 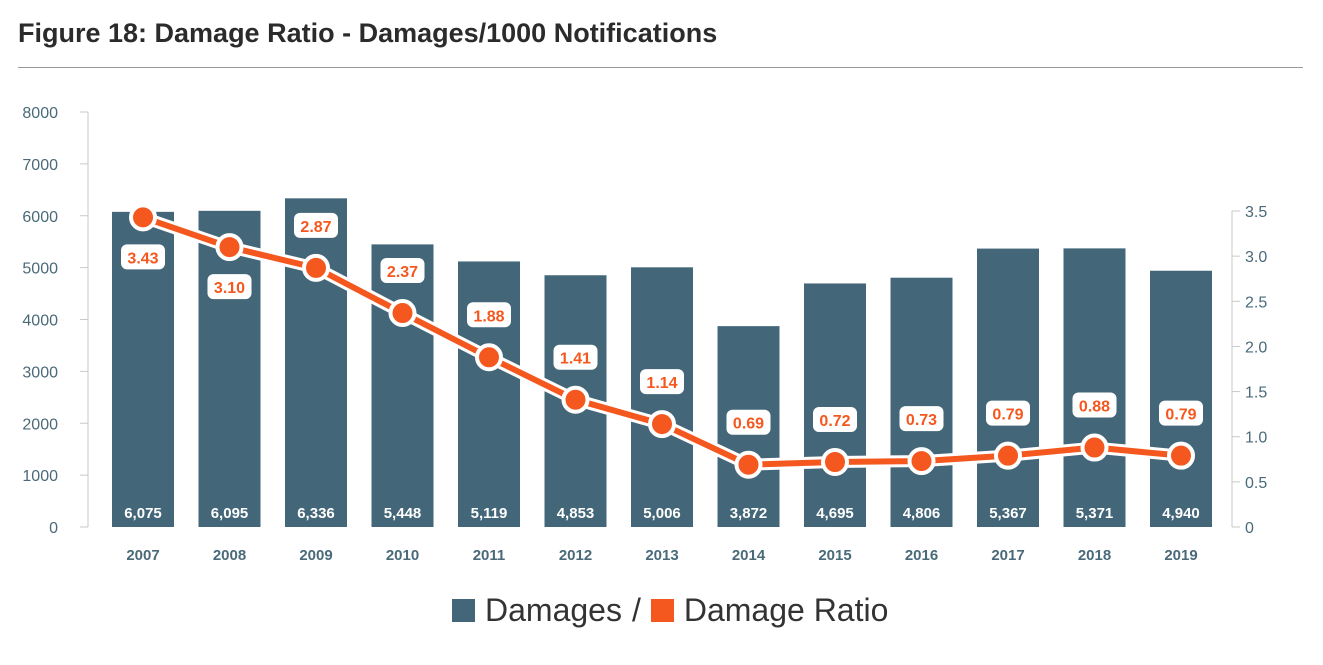 What do you see at coordinates (1256, 347) in the screenshot?
I see `right-axis-tick-label: 2.0` at bounding box center [1256, 347].